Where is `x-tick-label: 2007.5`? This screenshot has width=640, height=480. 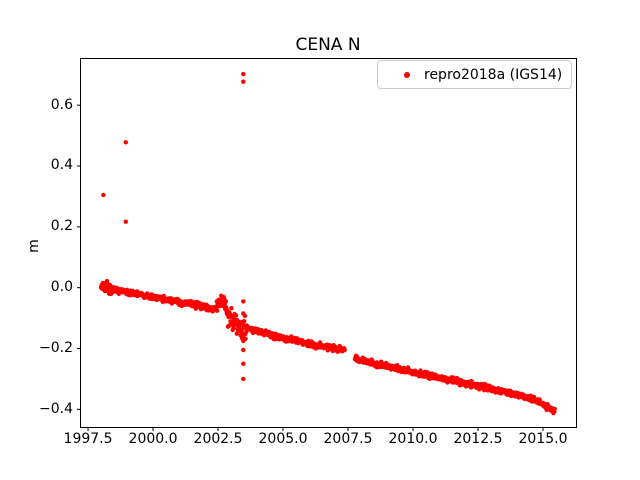 x-tick-label: 2007.5 is located at coordinates (348, 439).